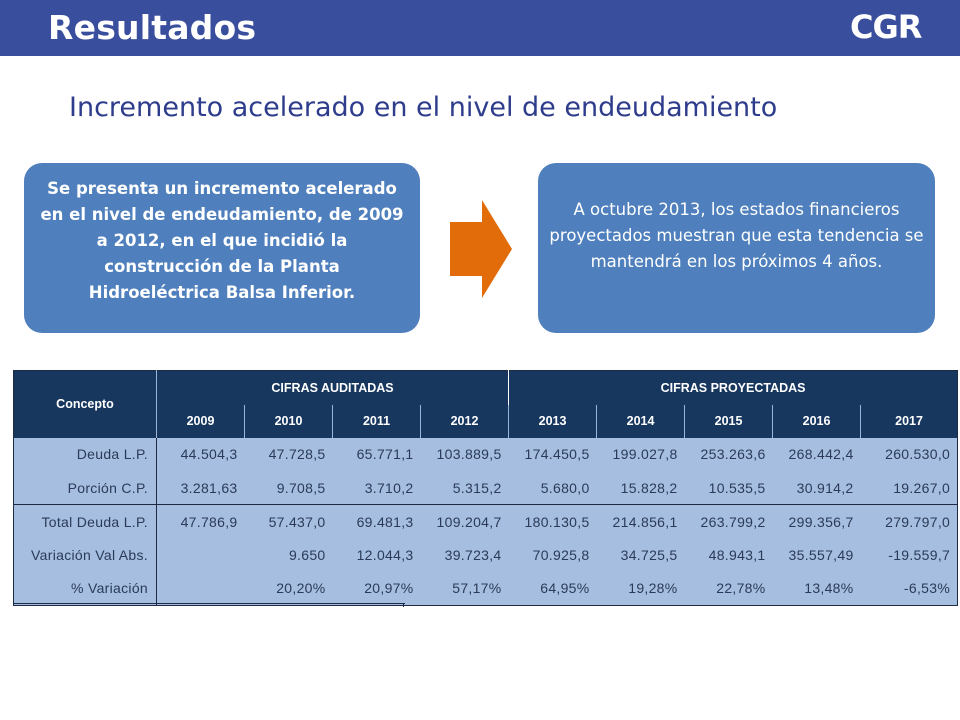  What do you see at coordinates (640, 421) in the screenshot?
I see `year-header: 2014` at bounding box center [640, 421].